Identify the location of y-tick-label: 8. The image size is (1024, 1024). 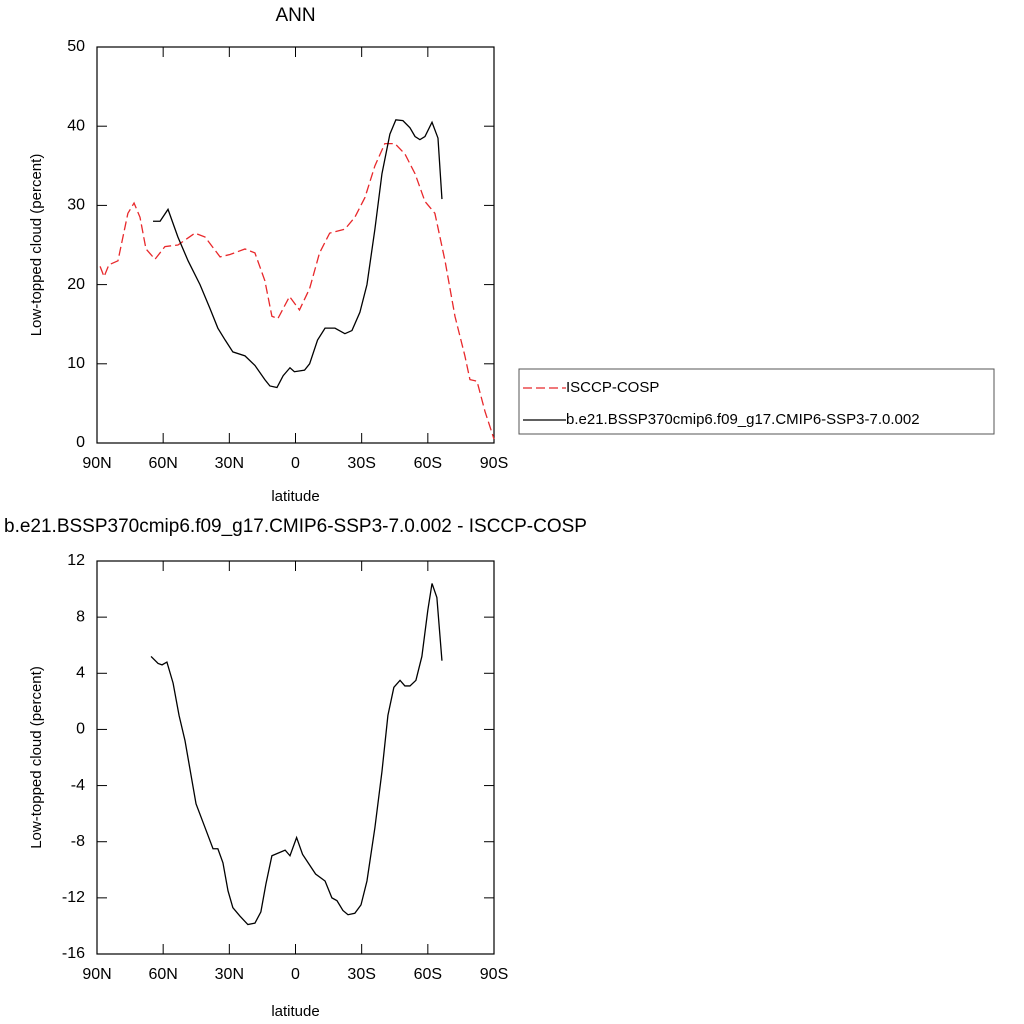
(80, 616).